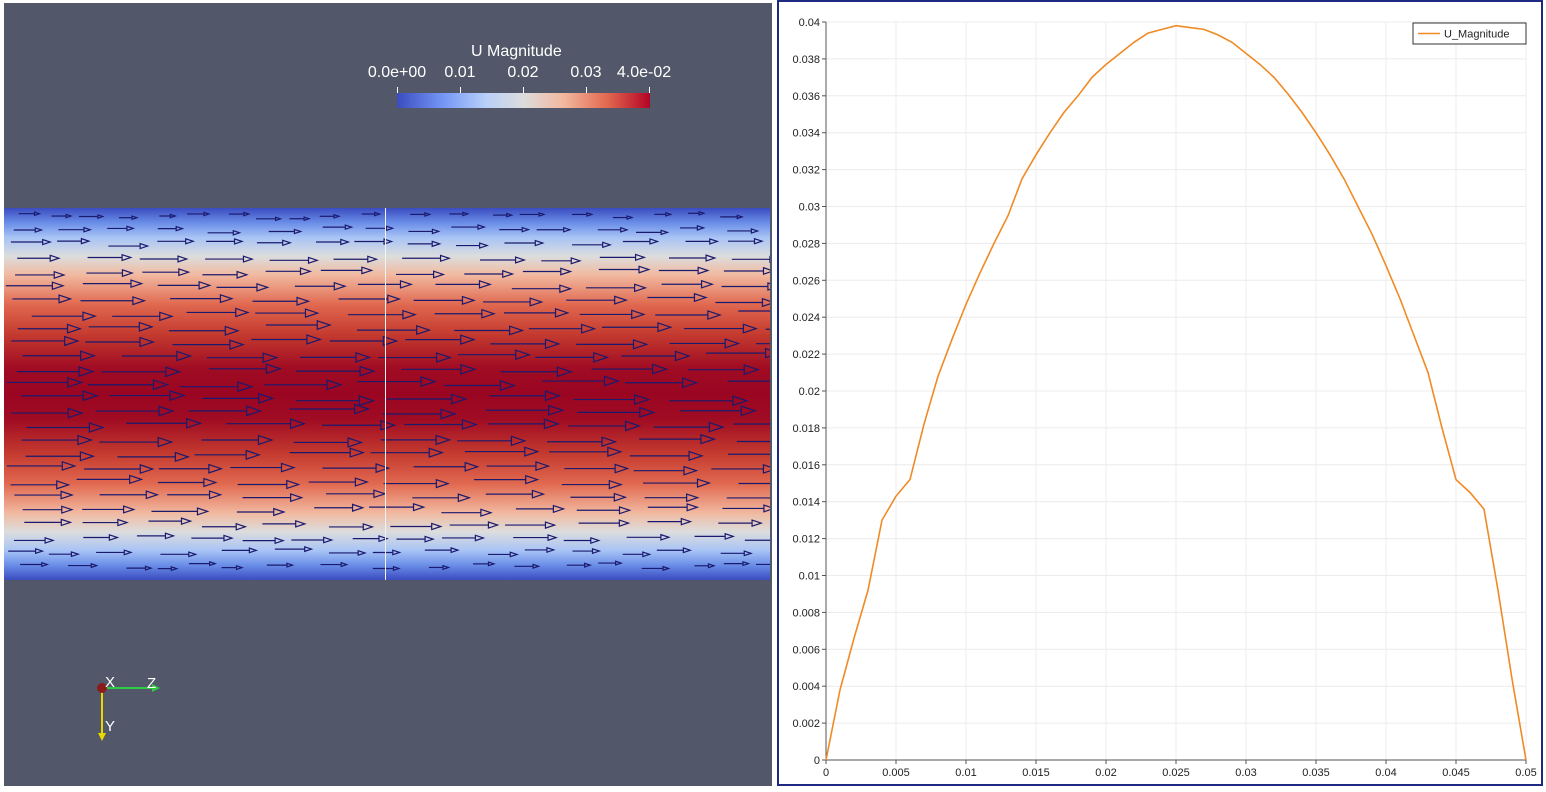 The image size is (1546, 792). Describe the element at coordinates (809, 392) in the screenshot. I see `y-tick-label: 0.02` at that location.